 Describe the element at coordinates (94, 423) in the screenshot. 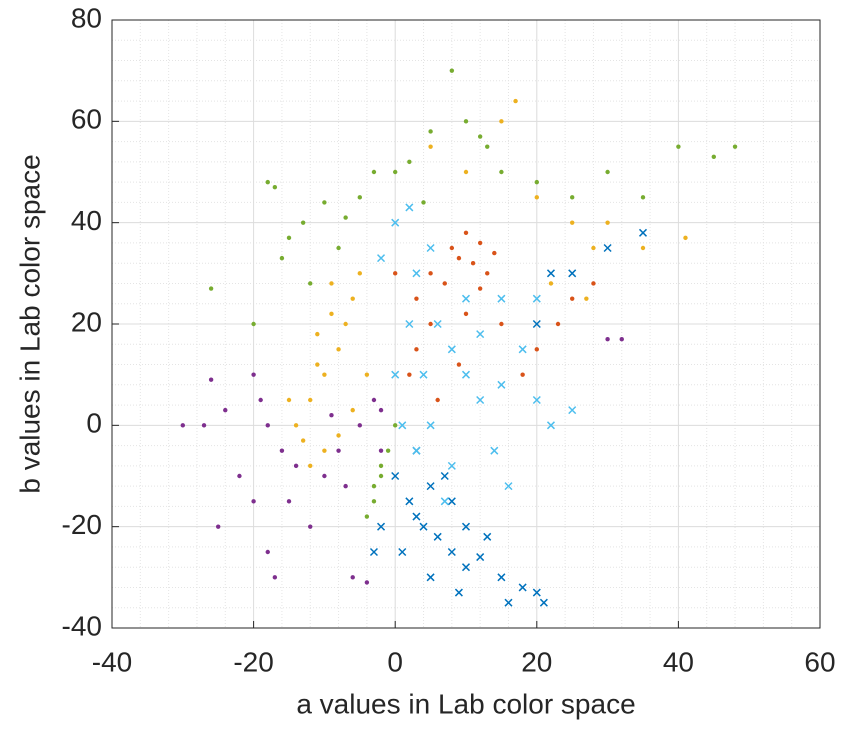

I see `y-tick-label: 0` at that location.